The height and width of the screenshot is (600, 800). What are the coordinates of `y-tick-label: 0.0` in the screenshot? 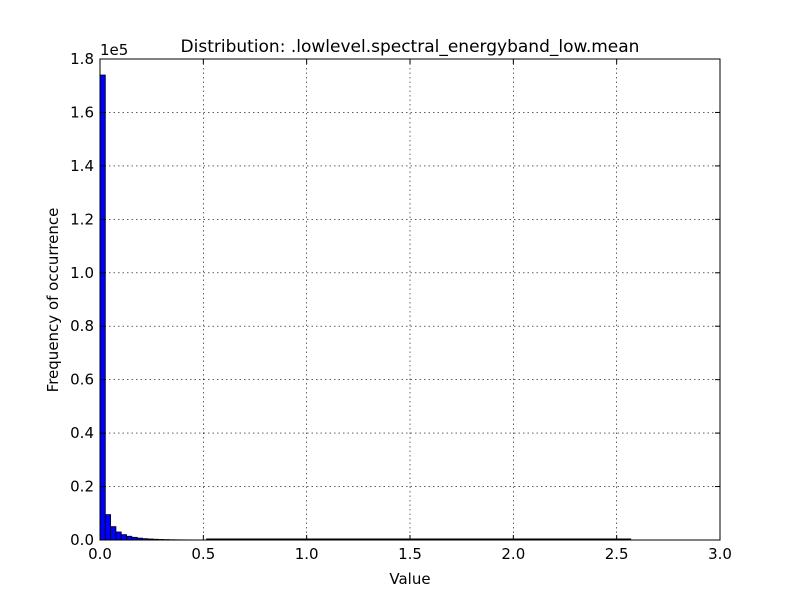 It's located at (82, 540).